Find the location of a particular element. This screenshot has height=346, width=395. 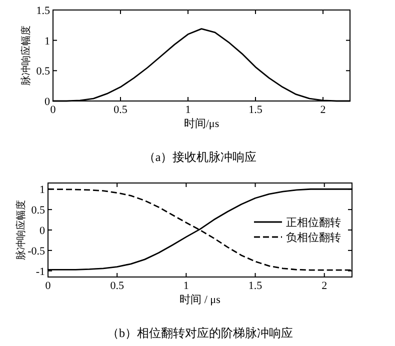

y-tick-label: -1 is located at coordinates (40, 272).